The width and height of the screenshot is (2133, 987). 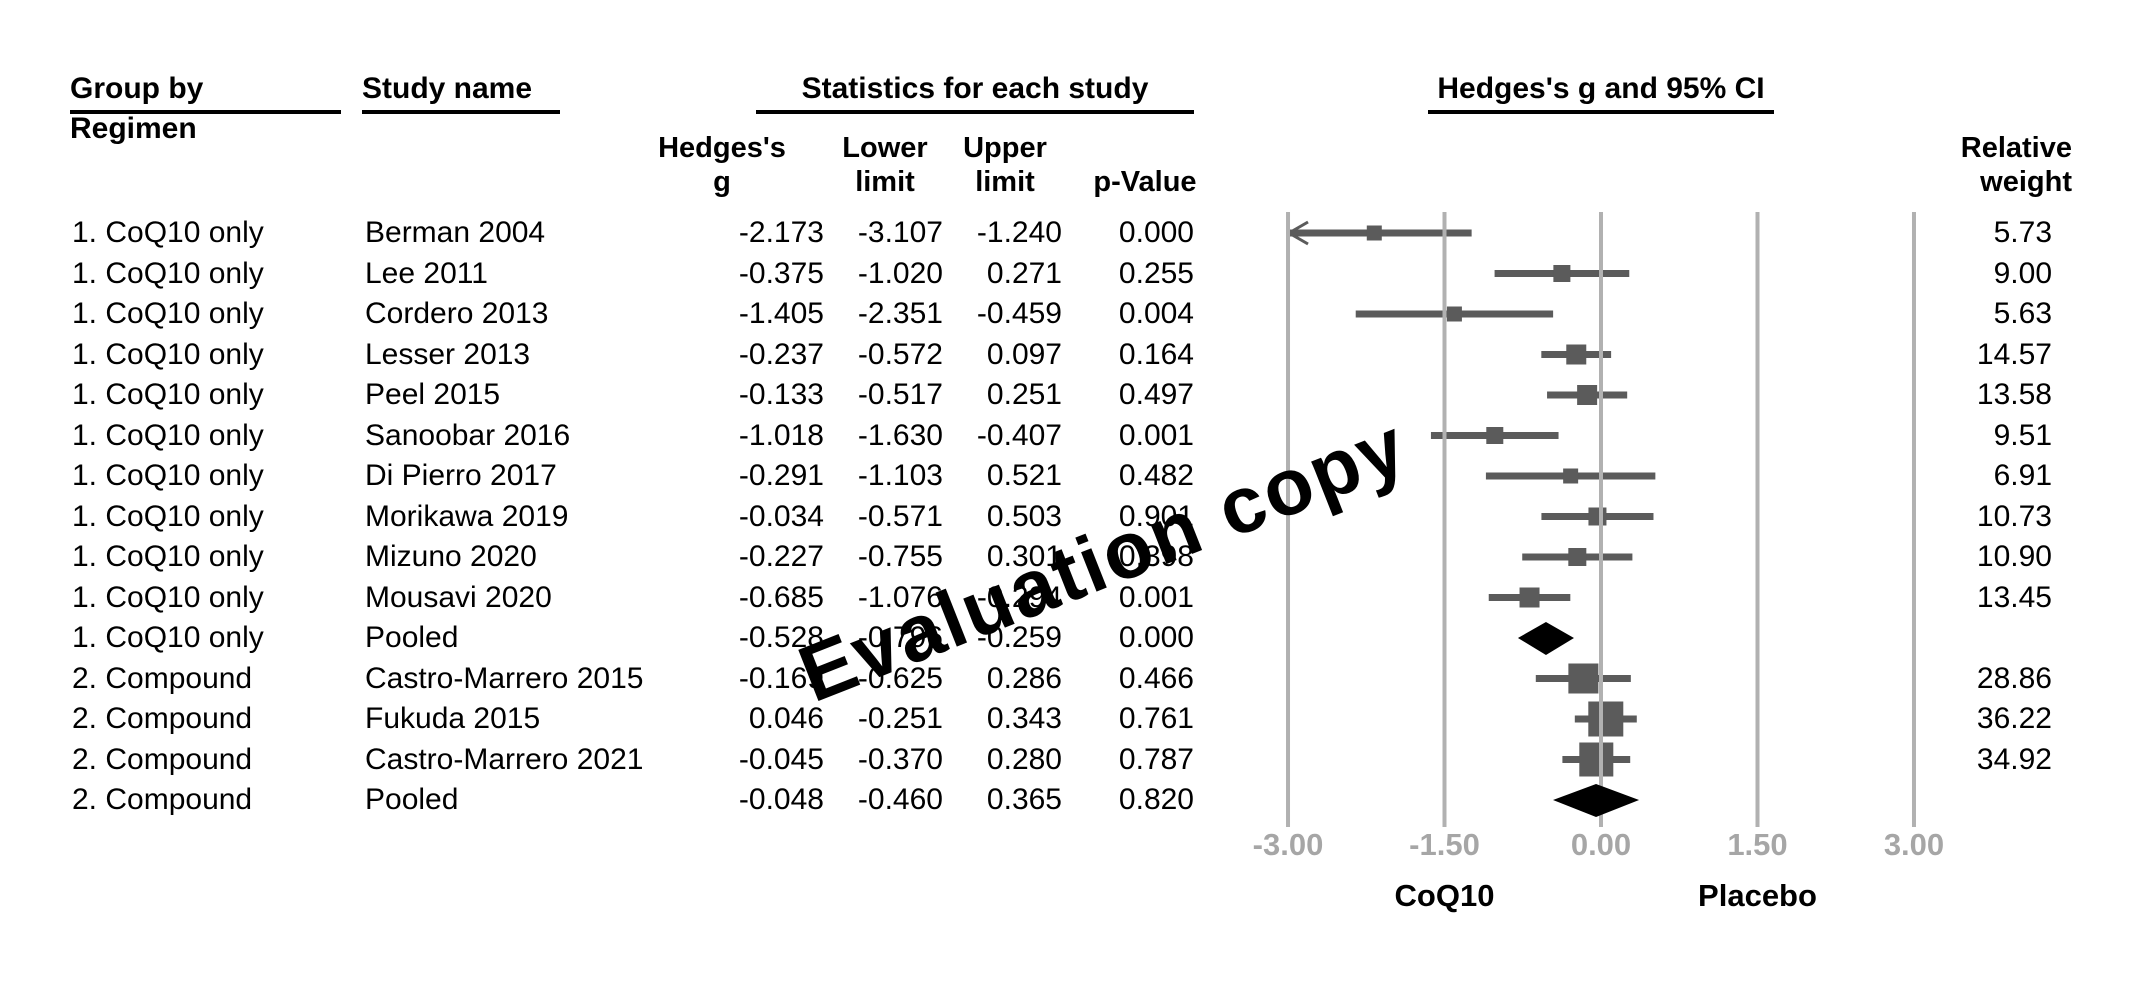 What do you see at coordinates (133, 128) in the screenshot?
I see `regimen-header: Regimen` at bounding box center [133, 128].